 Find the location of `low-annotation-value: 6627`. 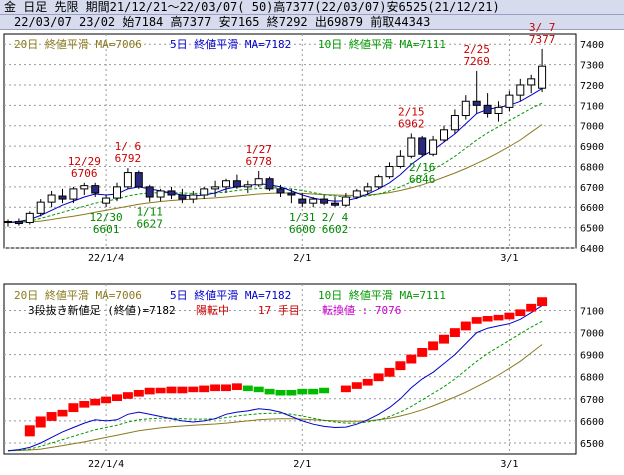

low-annotation-value: 6627 is located at coordinates (149, 224).